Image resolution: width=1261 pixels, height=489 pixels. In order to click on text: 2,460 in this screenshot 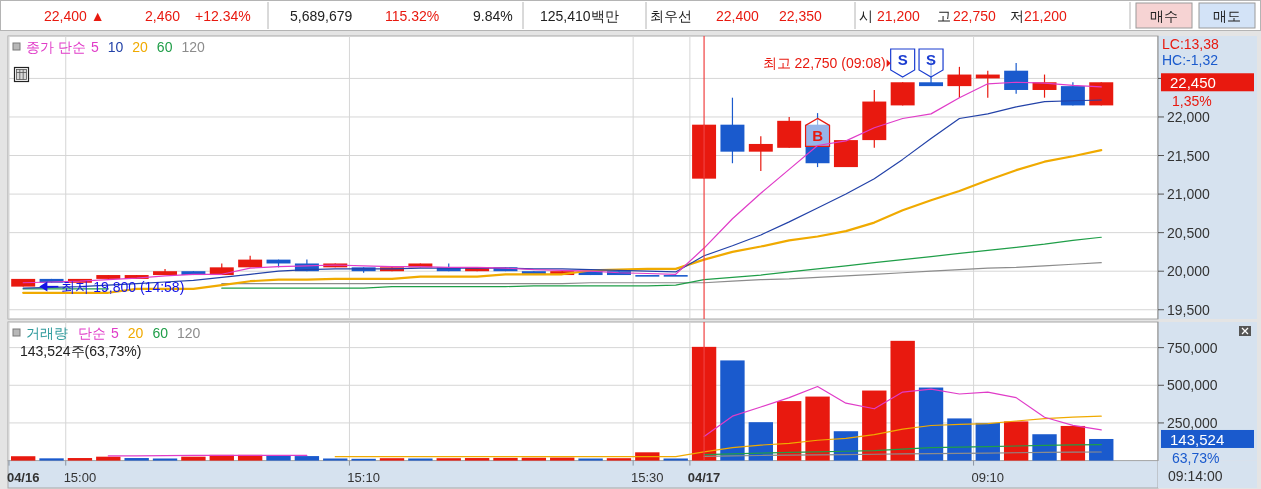, I will do `click(163, 16)`.